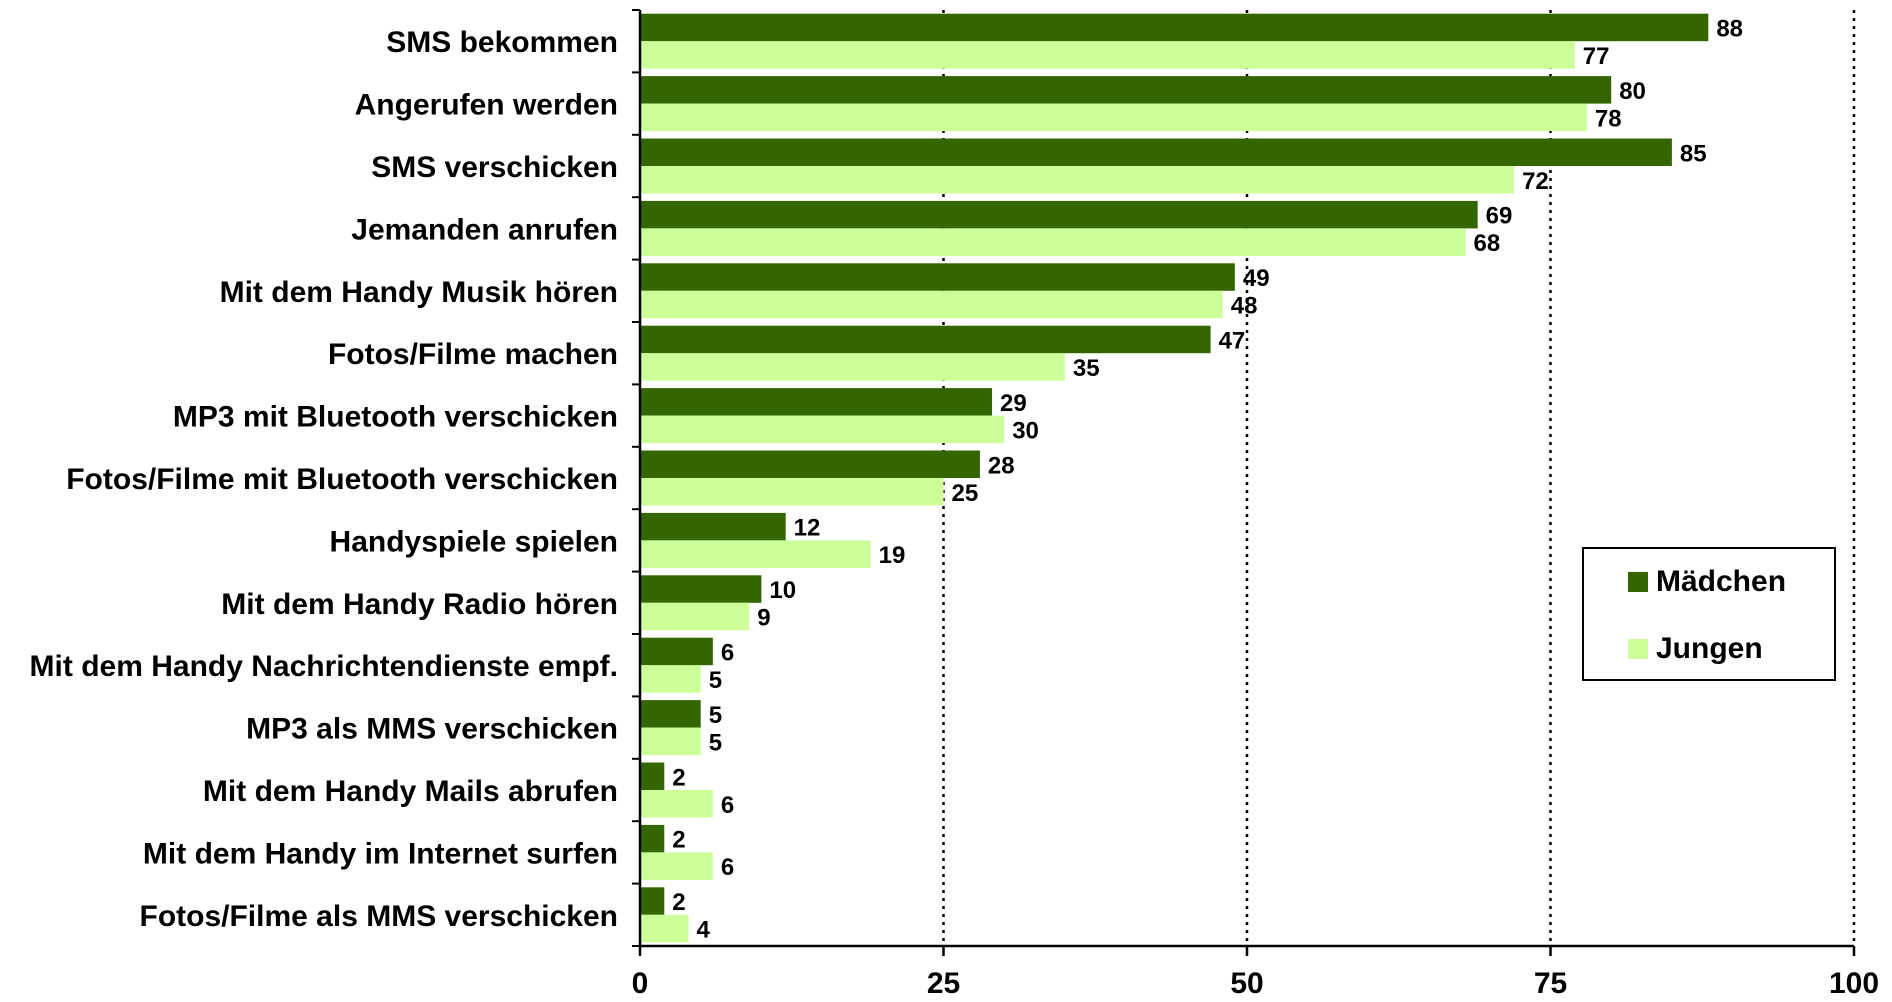 The image size is (1892, 1002). I want to click on data-label: 30, so click(1025, 430).